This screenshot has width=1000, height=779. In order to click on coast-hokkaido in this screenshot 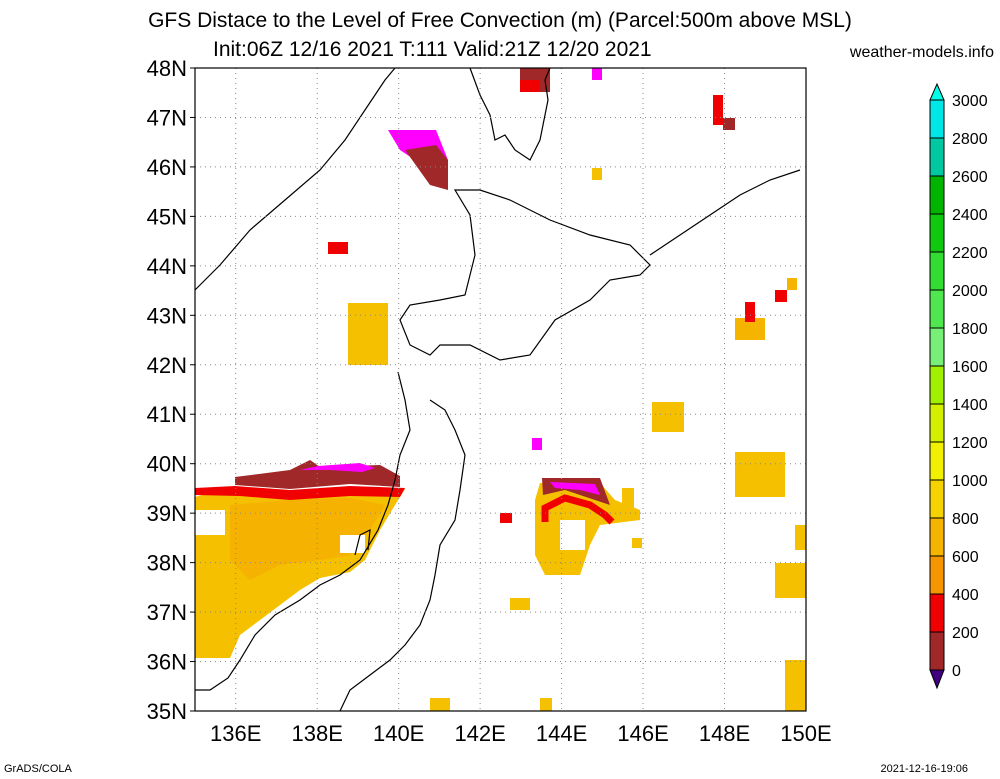, I will do `click(525, 275)`.